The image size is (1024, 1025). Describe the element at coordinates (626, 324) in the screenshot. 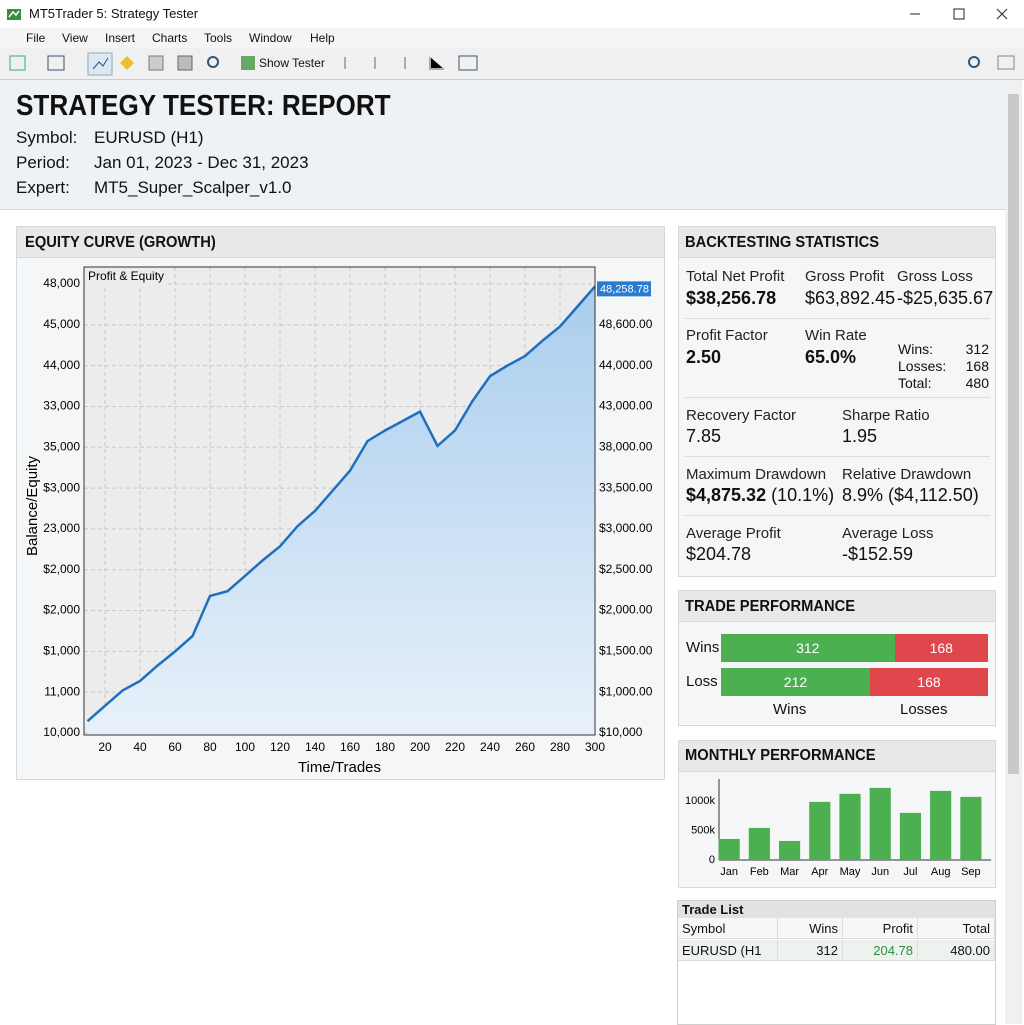

I see `y2-tick-label: 48,600.00` at that location.